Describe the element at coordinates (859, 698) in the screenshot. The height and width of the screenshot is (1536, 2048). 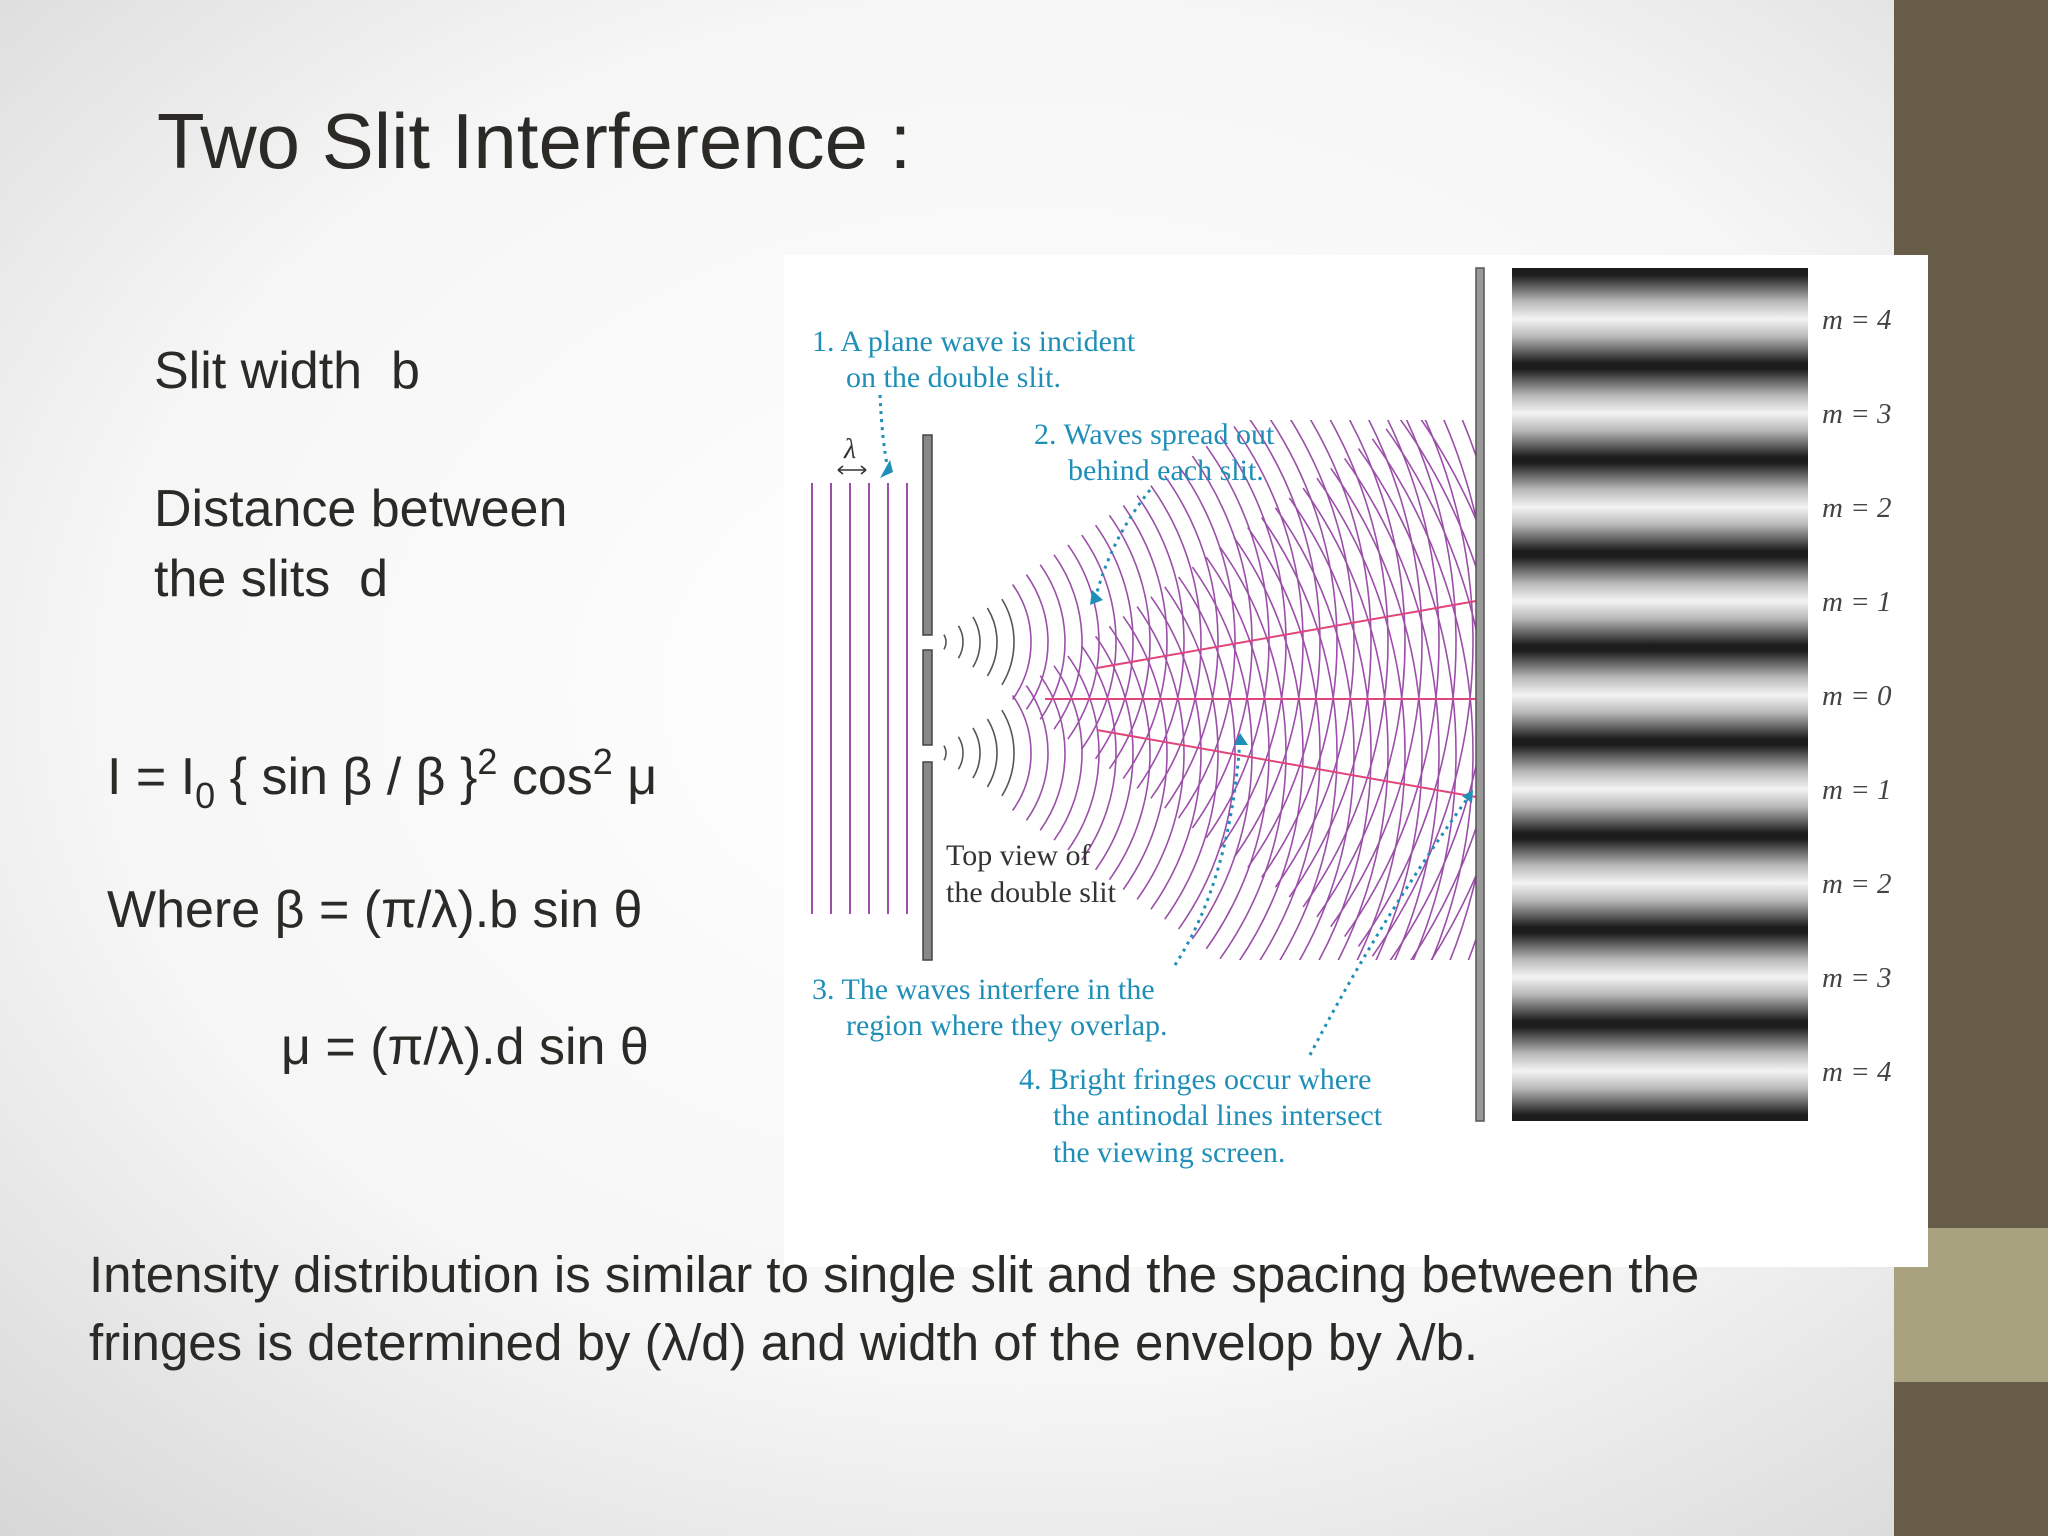
I see `plane-wave` at that location.